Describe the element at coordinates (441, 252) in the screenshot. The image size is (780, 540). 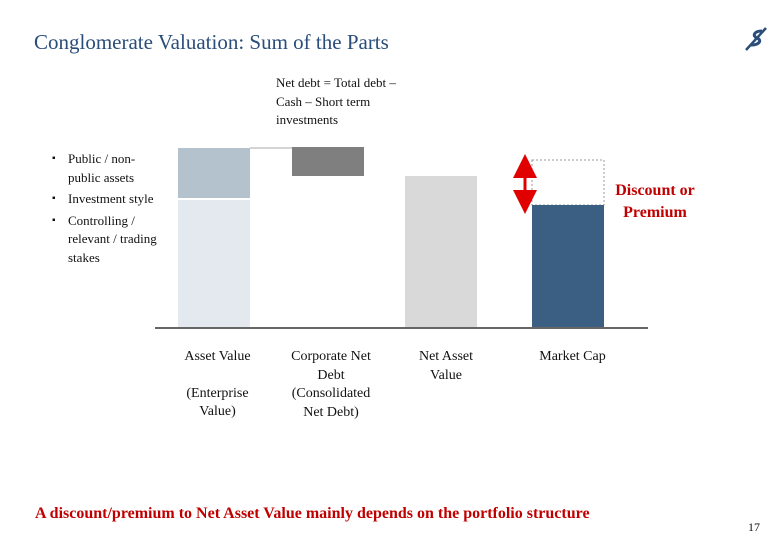
I see `net-asset-value-bar` at that location.